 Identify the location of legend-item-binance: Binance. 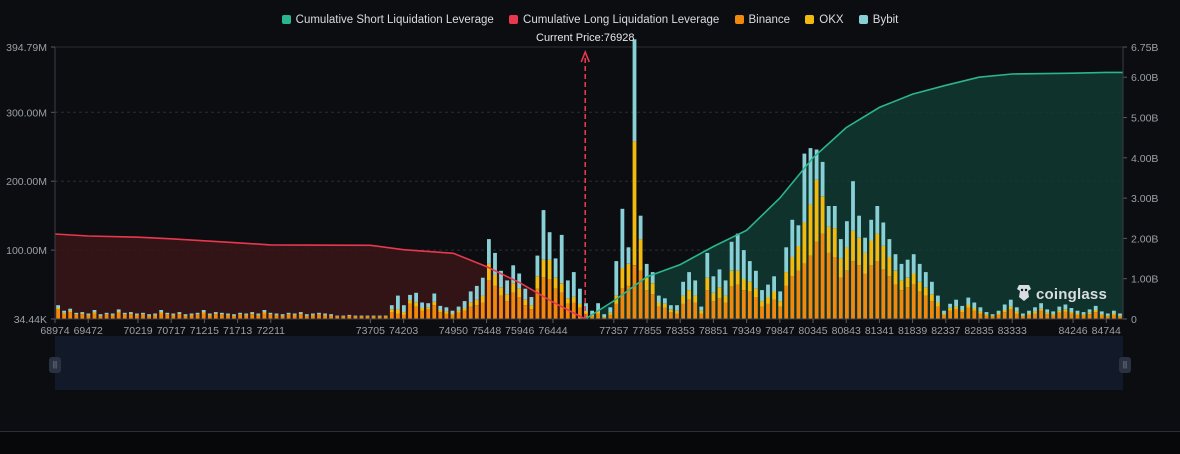
(762, 20).